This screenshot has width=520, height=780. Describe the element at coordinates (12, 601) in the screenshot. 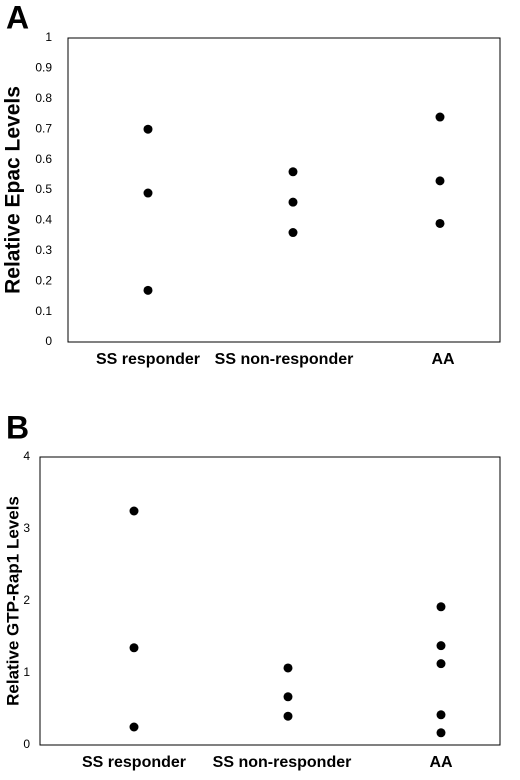

I see `y-axis-label: Relative GTP-Rap1 Levels` at that location.